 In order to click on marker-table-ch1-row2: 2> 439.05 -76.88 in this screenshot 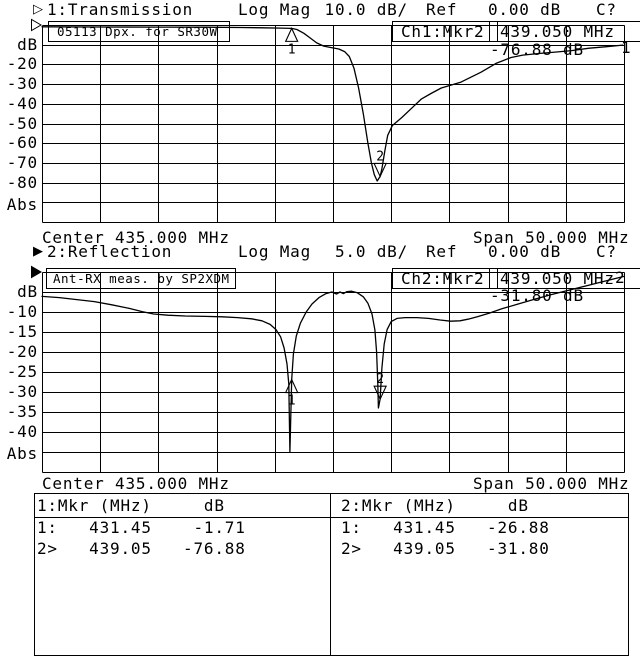, I will do `click(141, 548)`.